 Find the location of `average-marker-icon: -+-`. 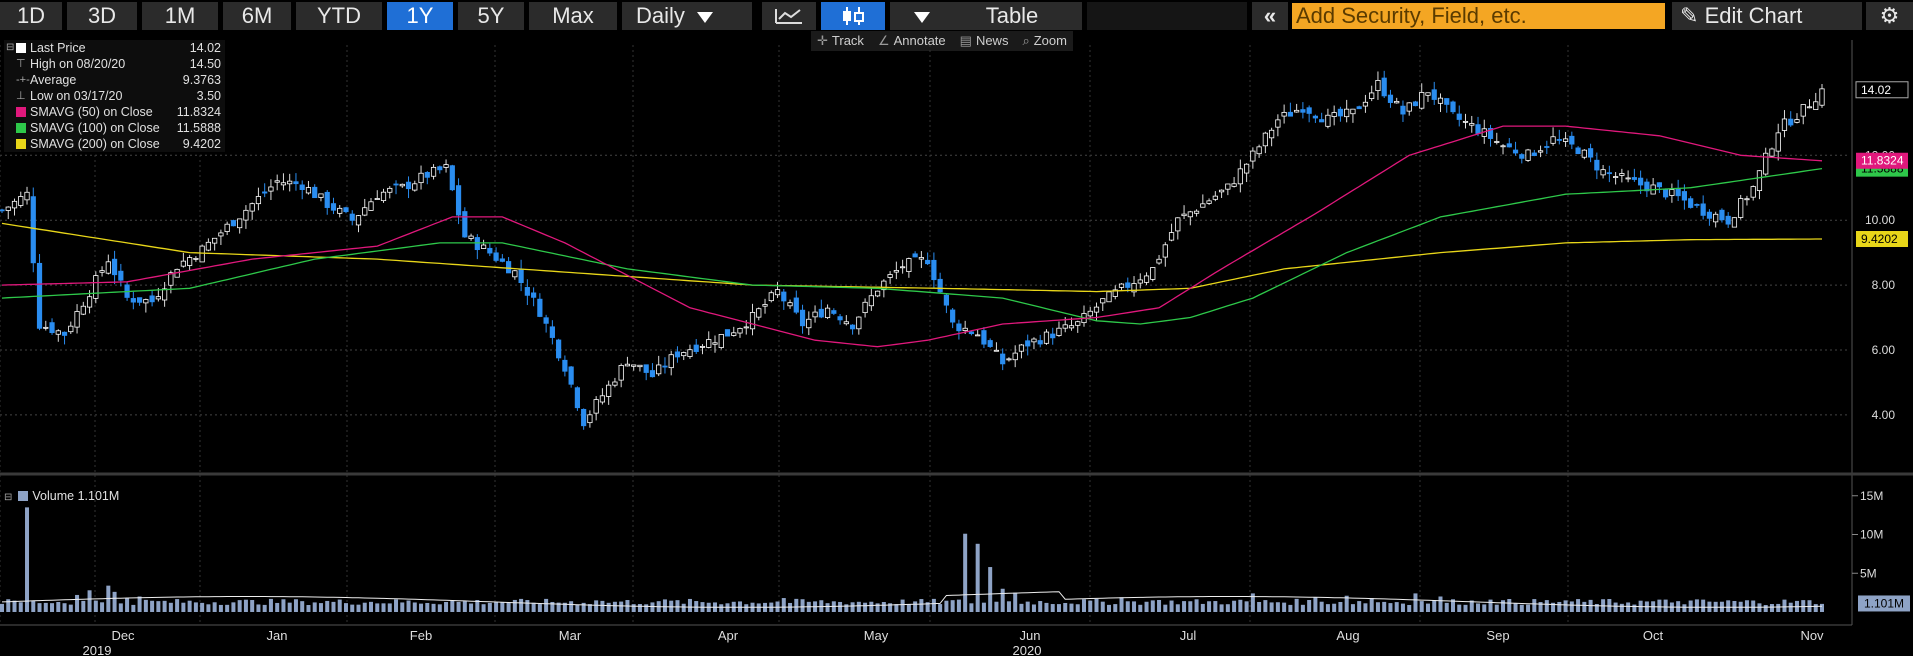

average-marker-icon: -+- is located at coordinates (23, 80).